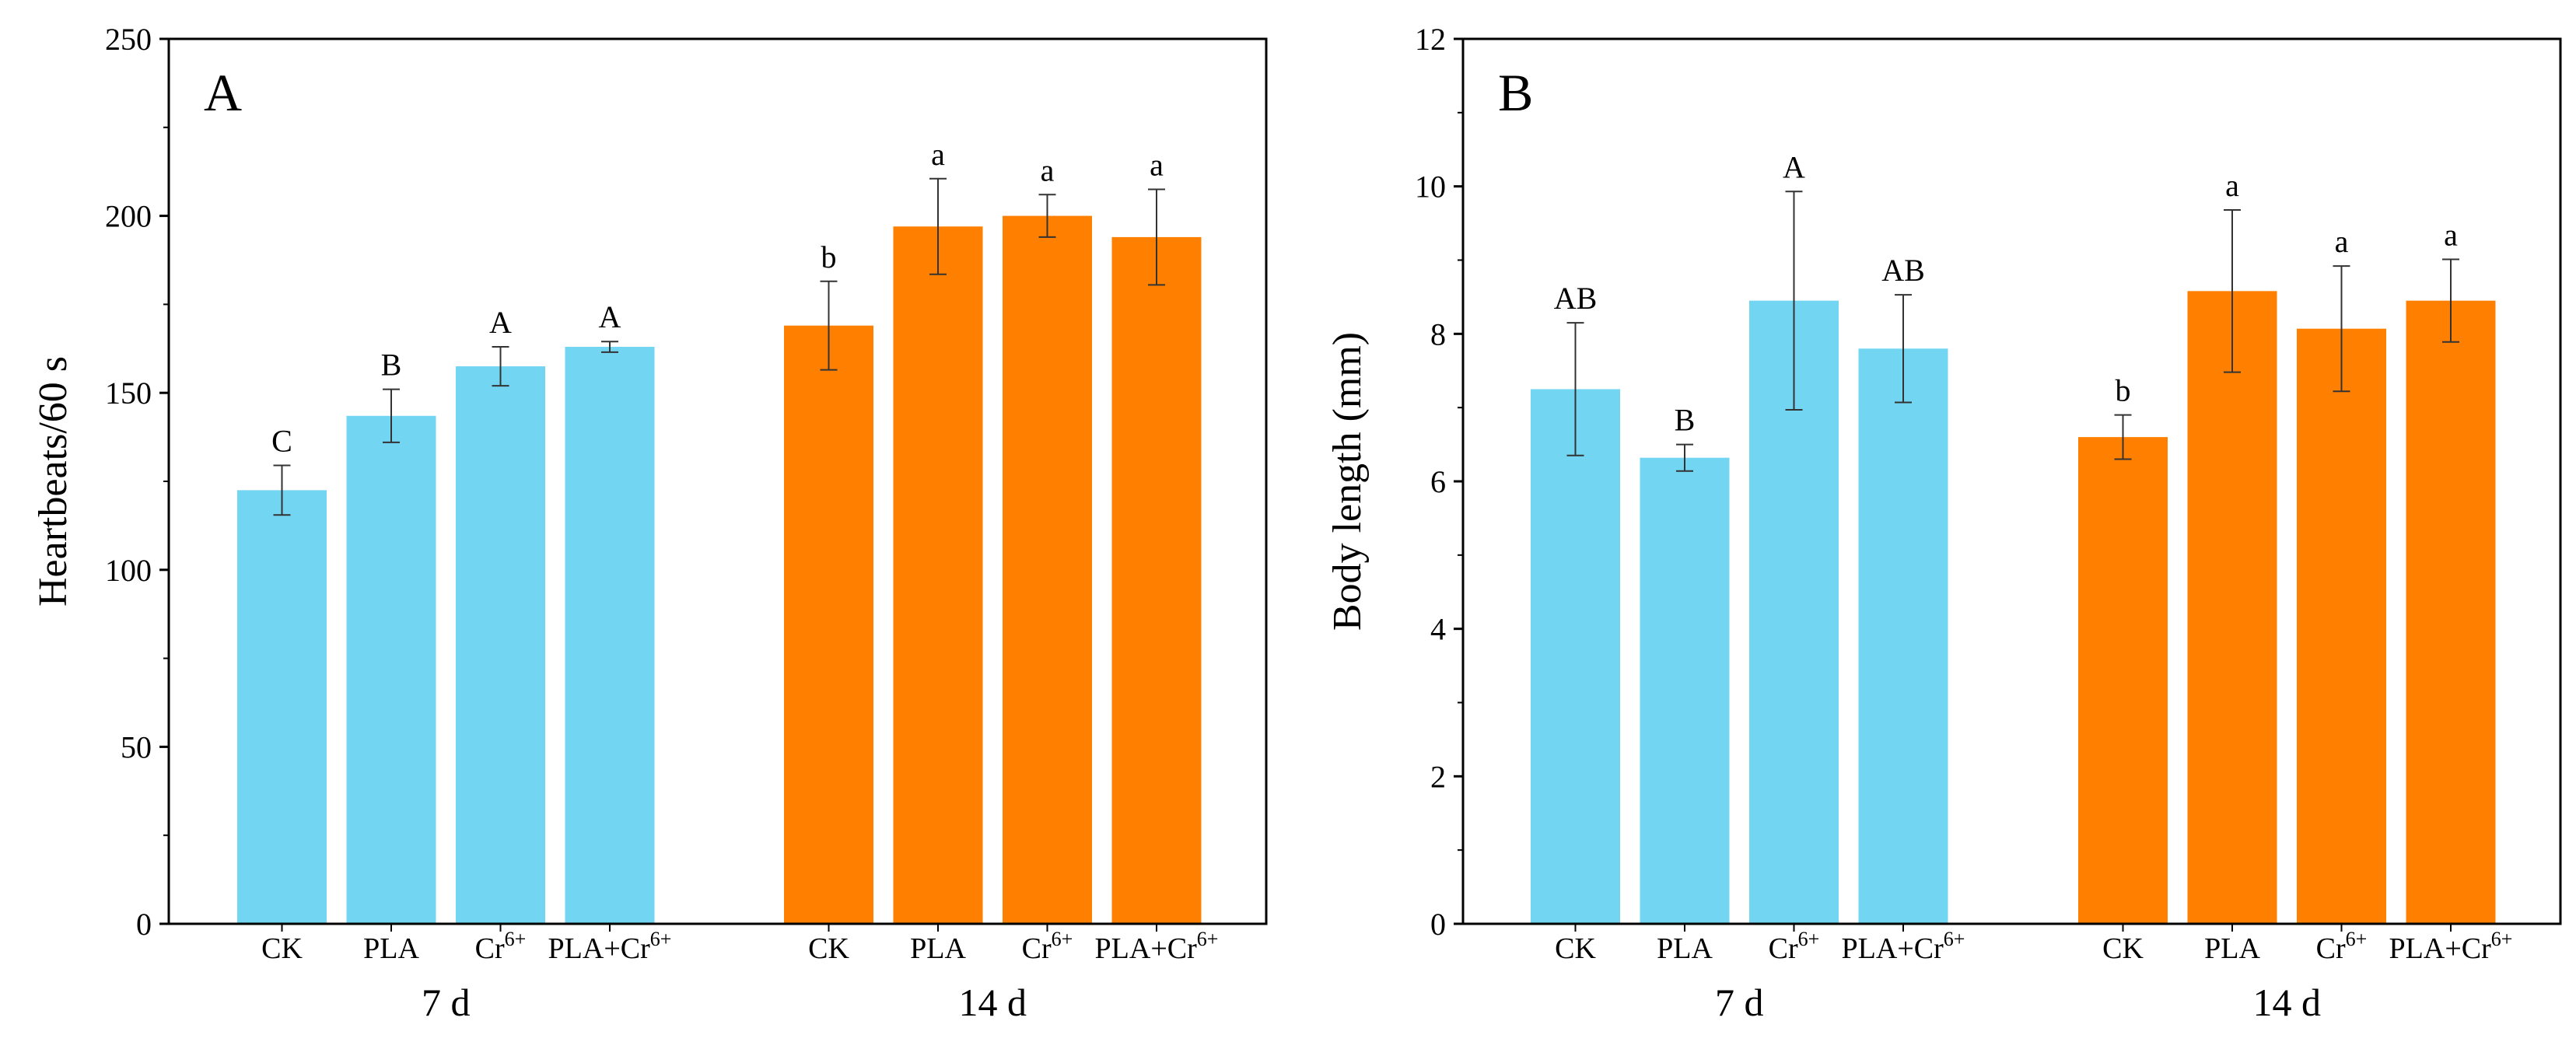 This screenshot has width=2576, height=1049. Describe the element at coordinates (128, 570) in the screenshot. I see `y-tick-label: 100` at that location.